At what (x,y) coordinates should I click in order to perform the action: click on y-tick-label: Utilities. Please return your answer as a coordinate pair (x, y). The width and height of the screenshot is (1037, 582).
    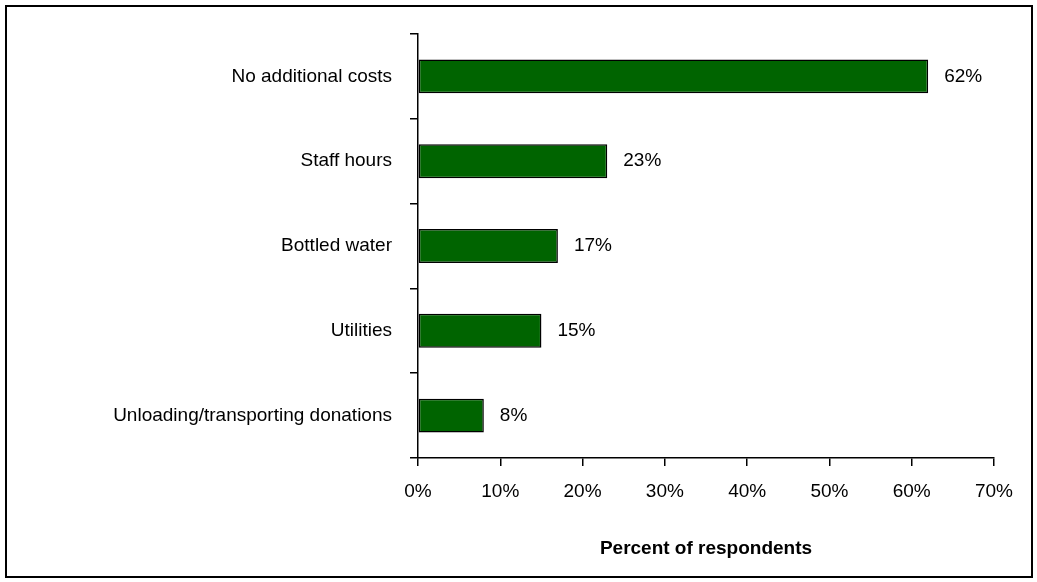
    Looking at the image, I should click on (361, 330).